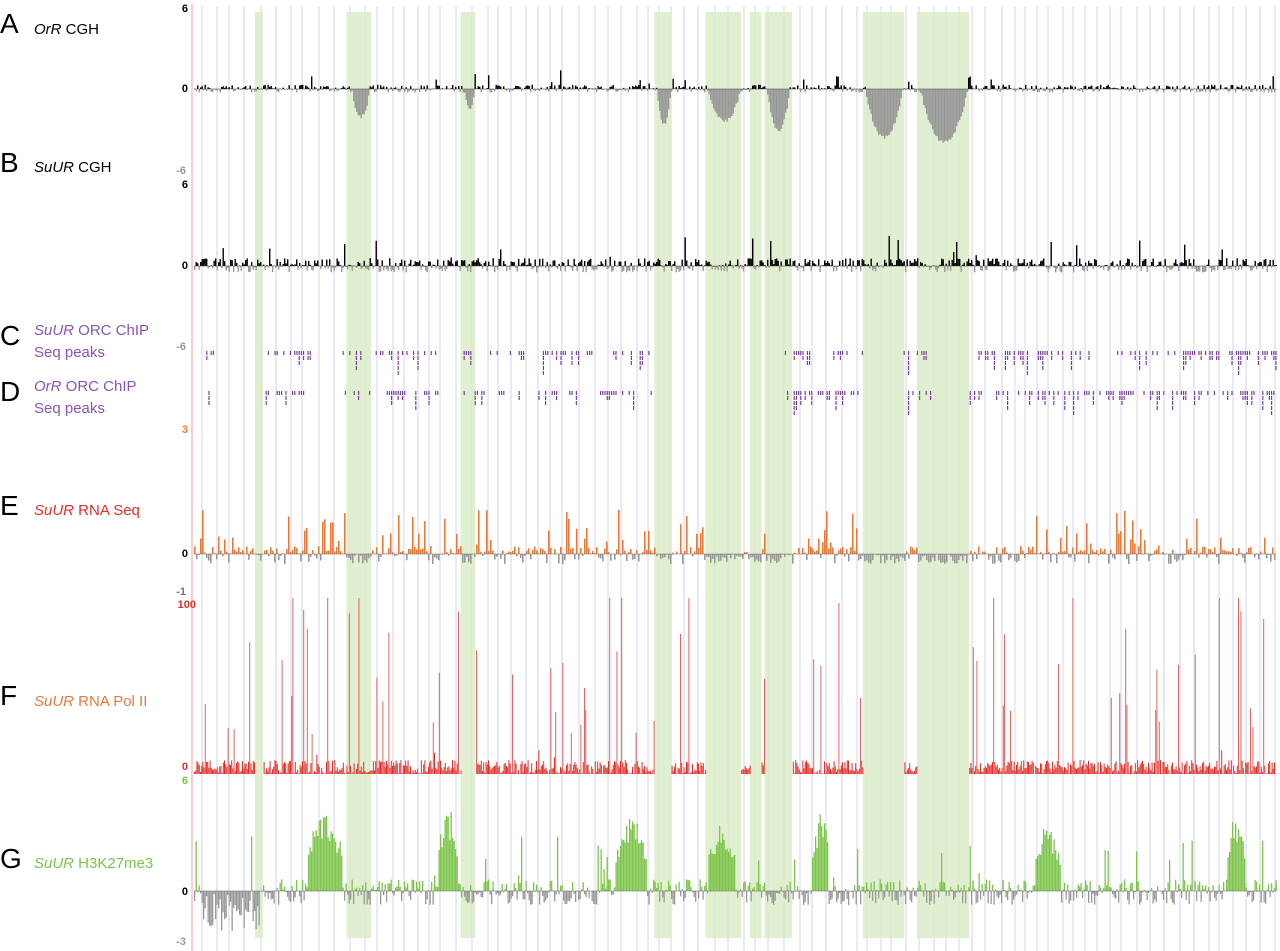 The height and width of the screenshot is (951, 1280). Describe the element at coordinates (107, 510) in the screenshot. I see `assay-label: RNA Seq` at that location.